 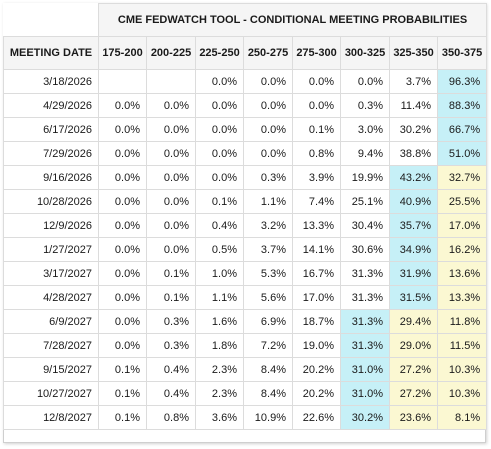 What do you see at coordinates (413, 105) in the screenshot?
I see `probability-cell: 11.4%` at bounding box center [413, 105].